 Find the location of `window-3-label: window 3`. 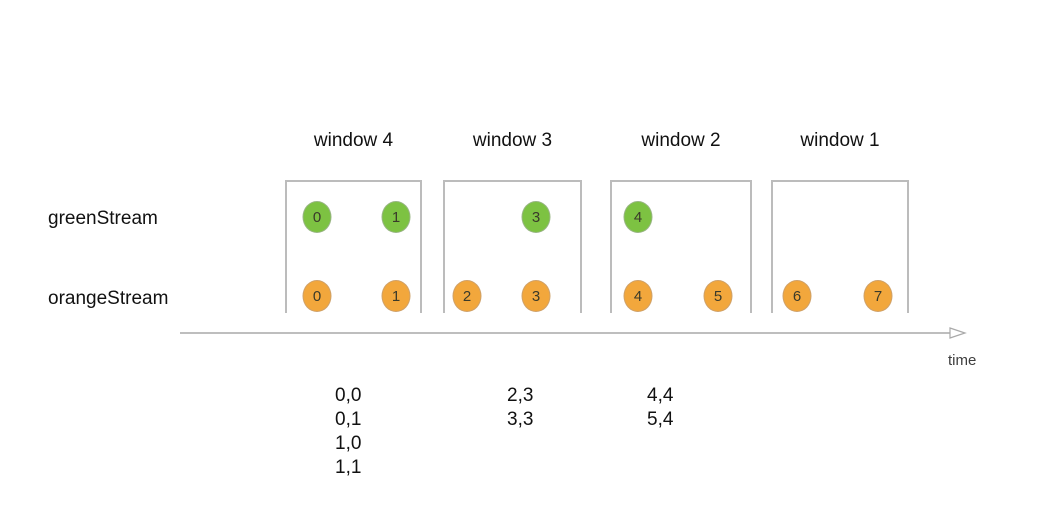

window-3-label: window 3 is located at coordinates (512, 140).